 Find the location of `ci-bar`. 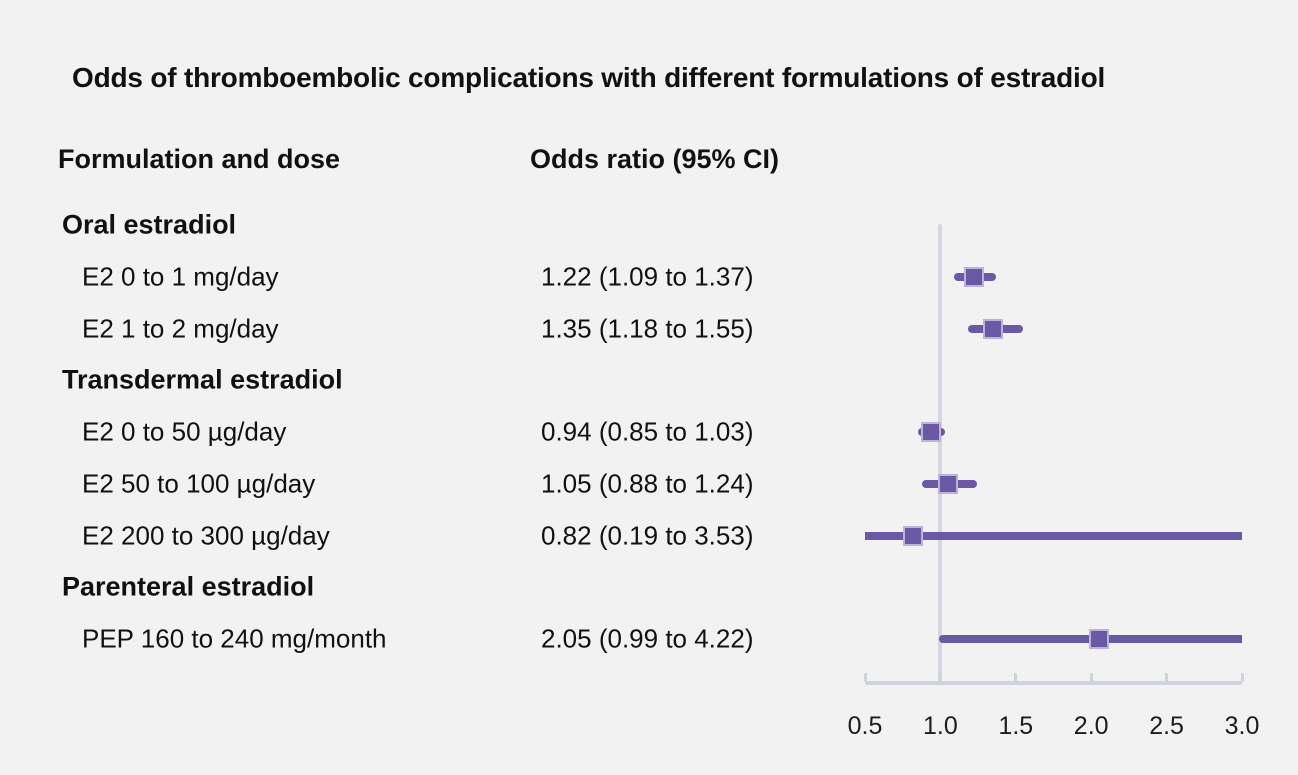

ci-bar is located at coordinates (1053, 535).